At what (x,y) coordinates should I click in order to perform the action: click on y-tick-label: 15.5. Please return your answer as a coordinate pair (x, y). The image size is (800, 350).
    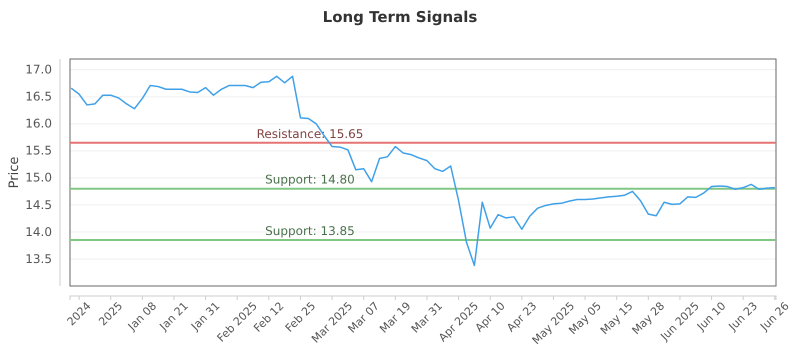
    Looking at the image, I should click on (38, 151).